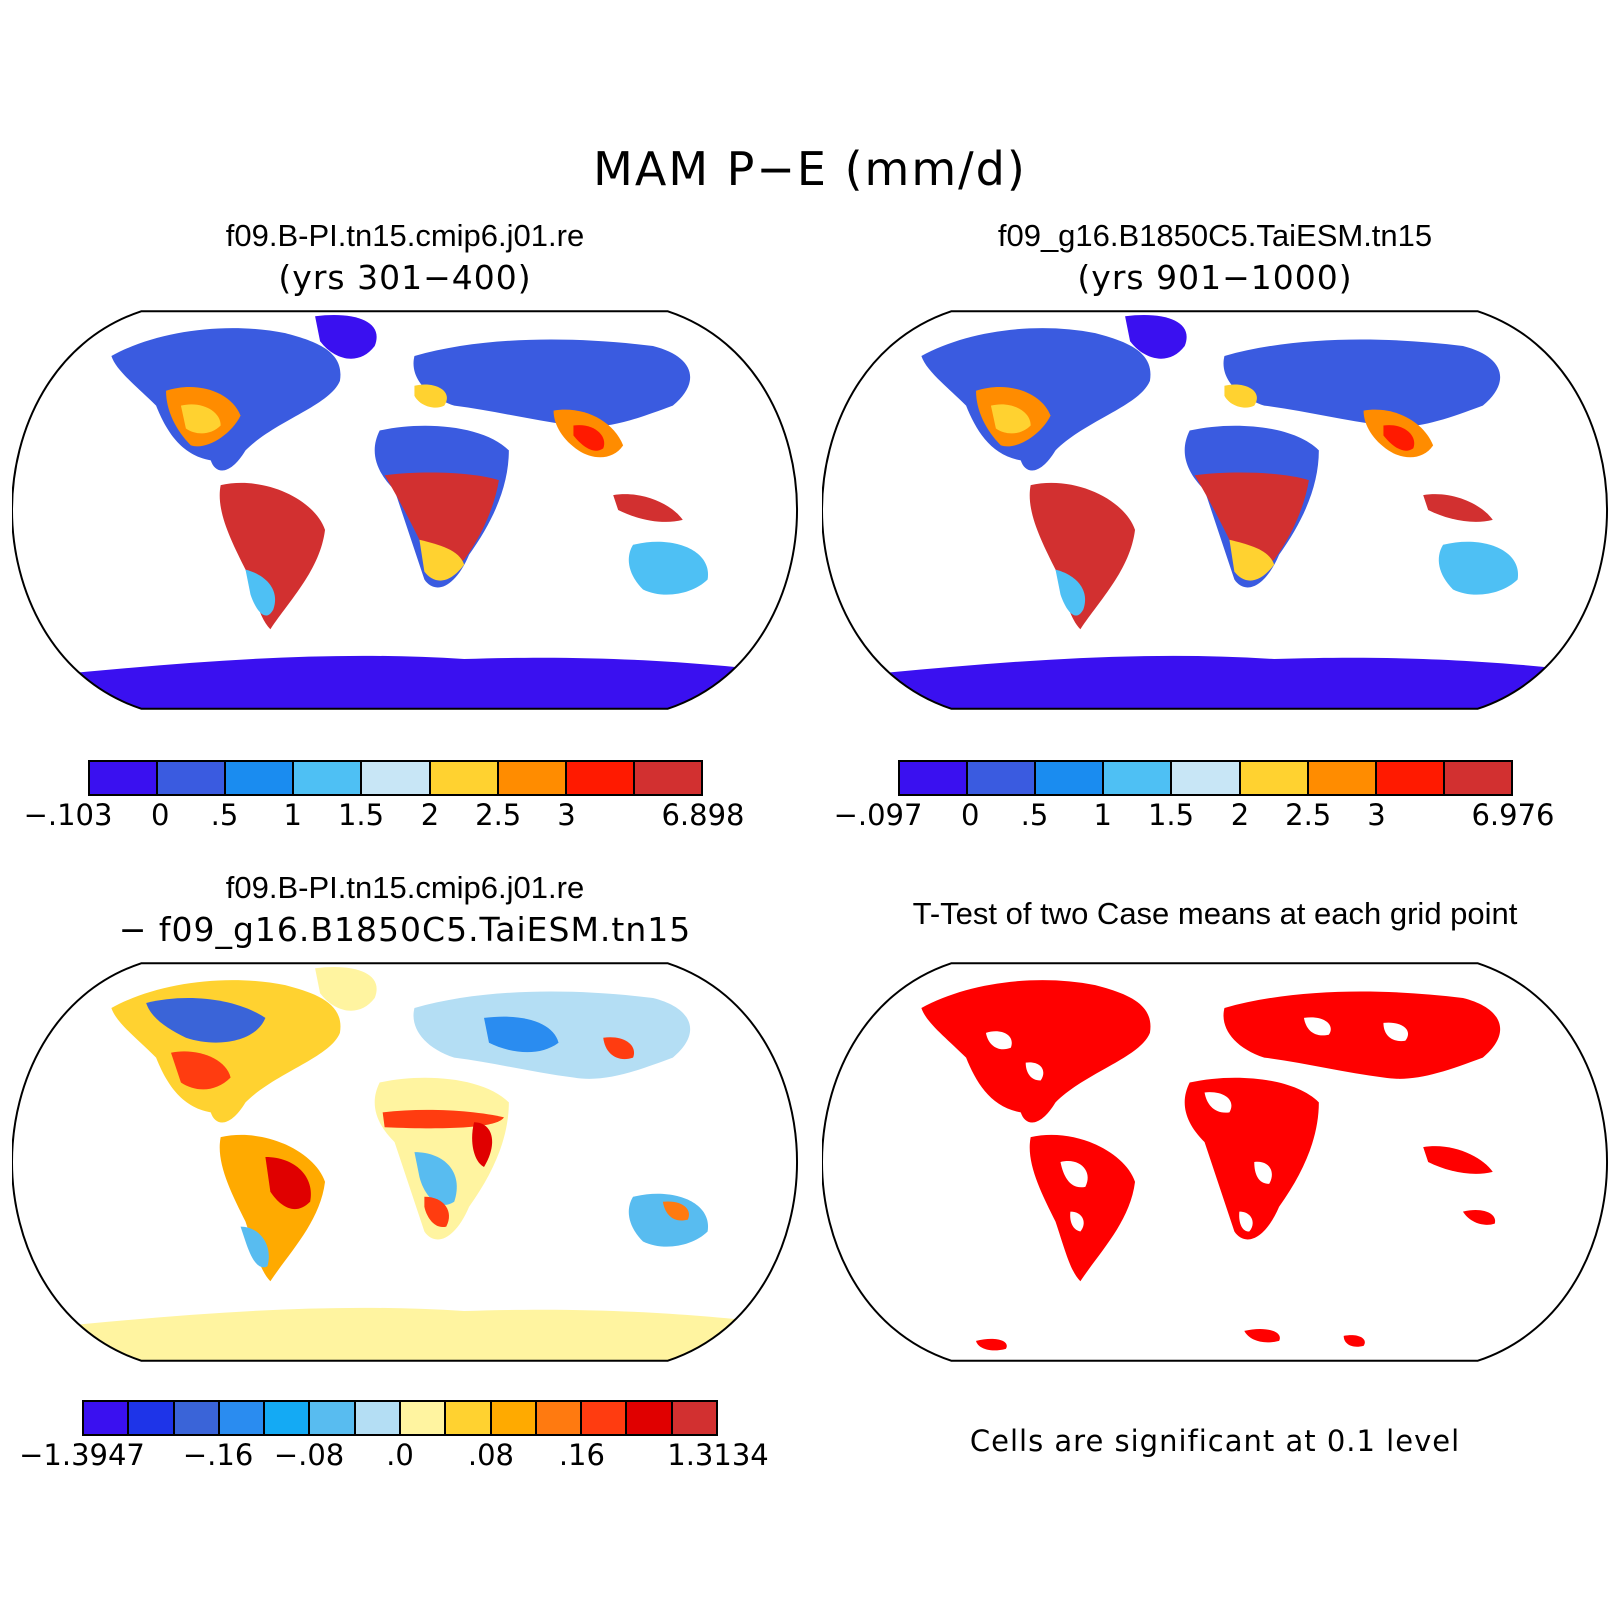 The width and height of the screenshot is (1620, 1620). I want to click on colorbar-tick-label: .0, so click(400, 1455).